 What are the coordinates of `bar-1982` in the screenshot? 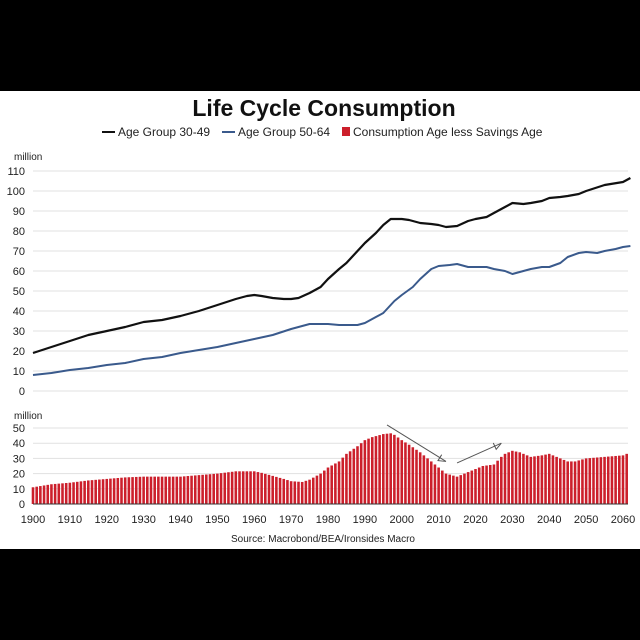 It's located at (335, 483).